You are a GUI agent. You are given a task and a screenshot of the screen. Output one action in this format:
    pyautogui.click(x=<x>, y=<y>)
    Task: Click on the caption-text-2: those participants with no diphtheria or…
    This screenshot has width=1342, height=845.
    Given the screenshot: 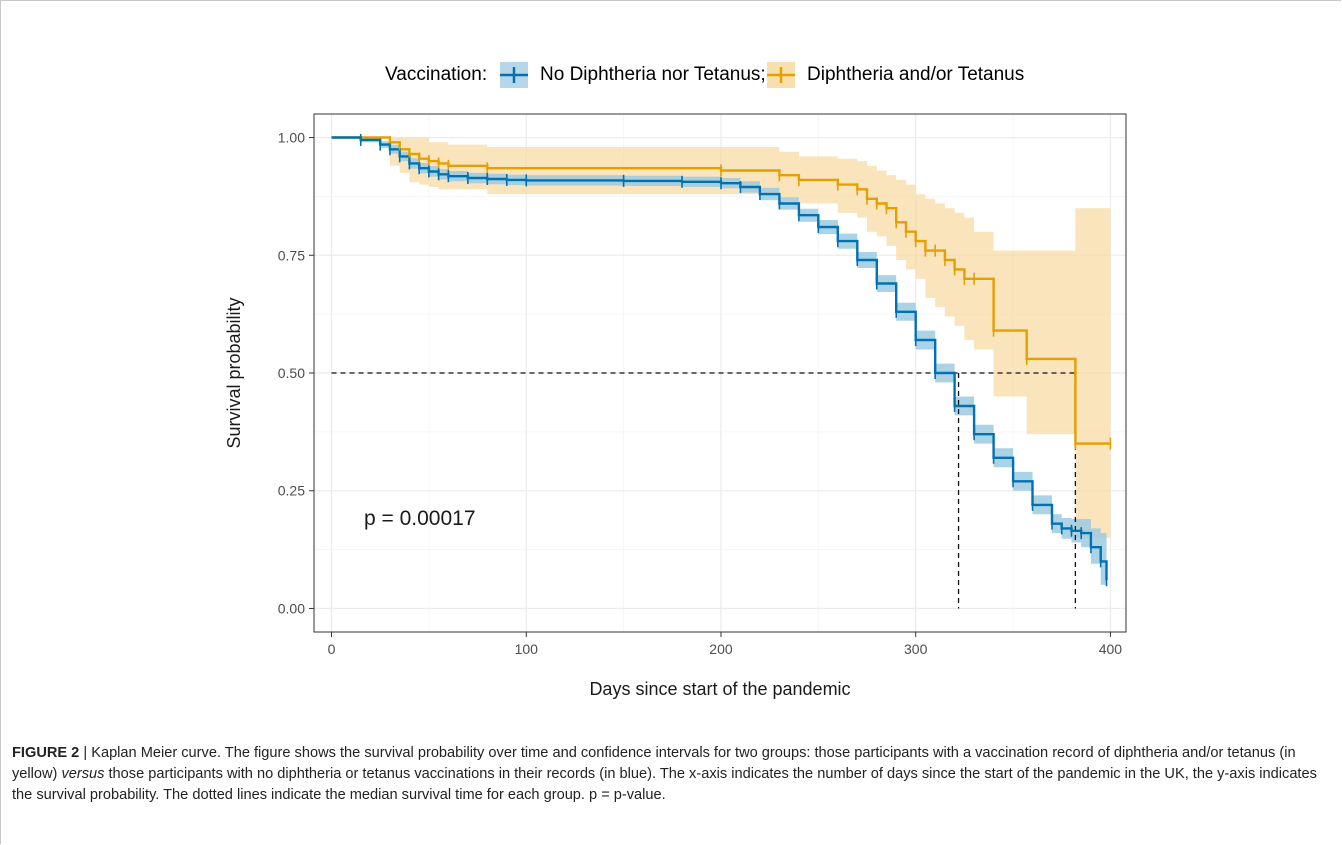 What is the action you would take?
    pyautogui.click(x=664, y=784)
    